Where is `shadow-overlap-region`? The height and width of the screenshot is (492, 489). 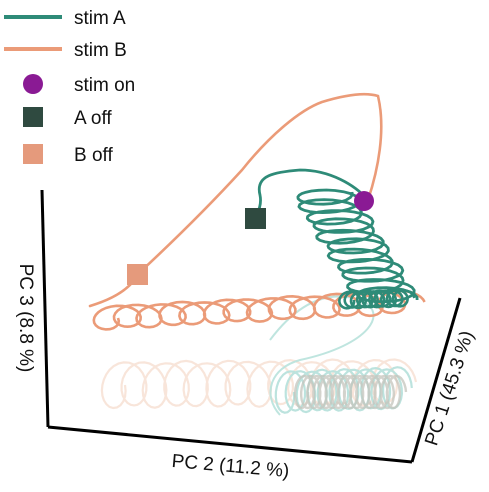
shadow-overlap-region is located at coordinates (350, 392).